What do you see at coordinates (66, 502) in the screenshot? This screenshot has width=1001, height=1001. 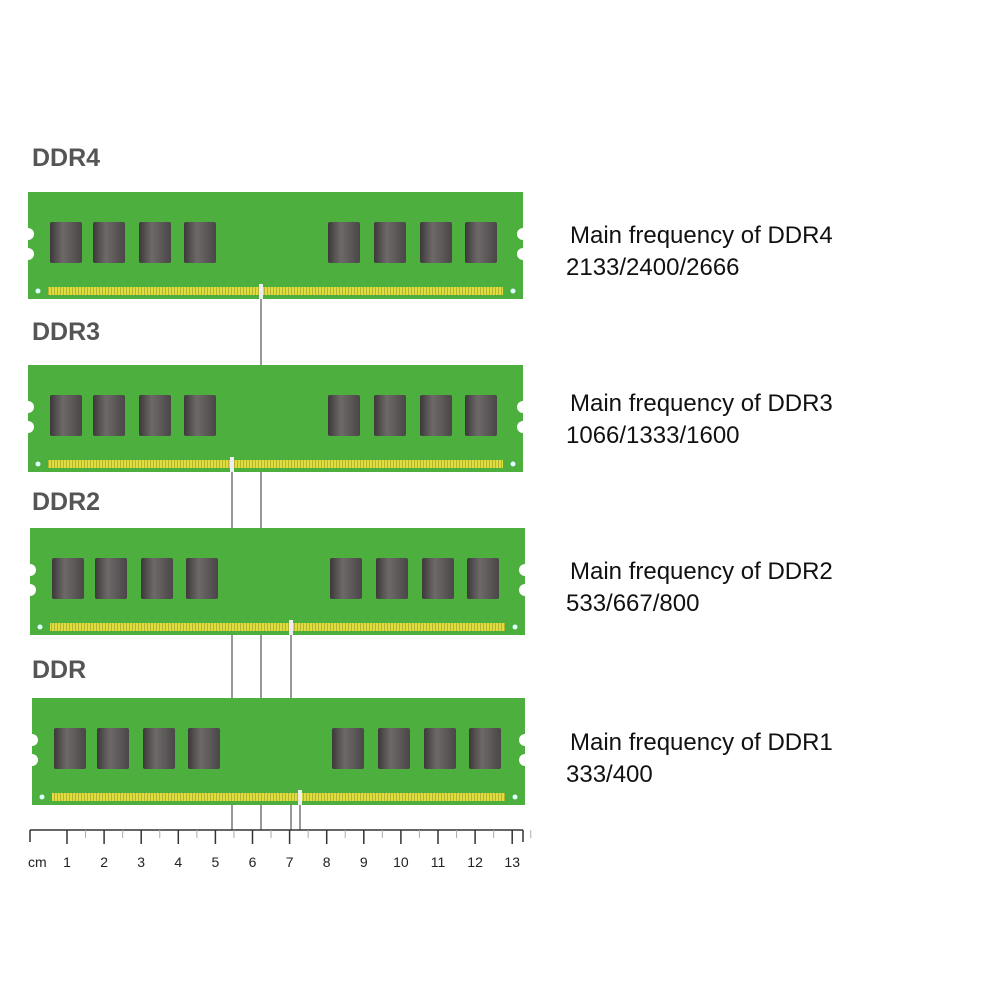 I see `module-label-ddr2: DDR2` at bounding box center [66, 502].